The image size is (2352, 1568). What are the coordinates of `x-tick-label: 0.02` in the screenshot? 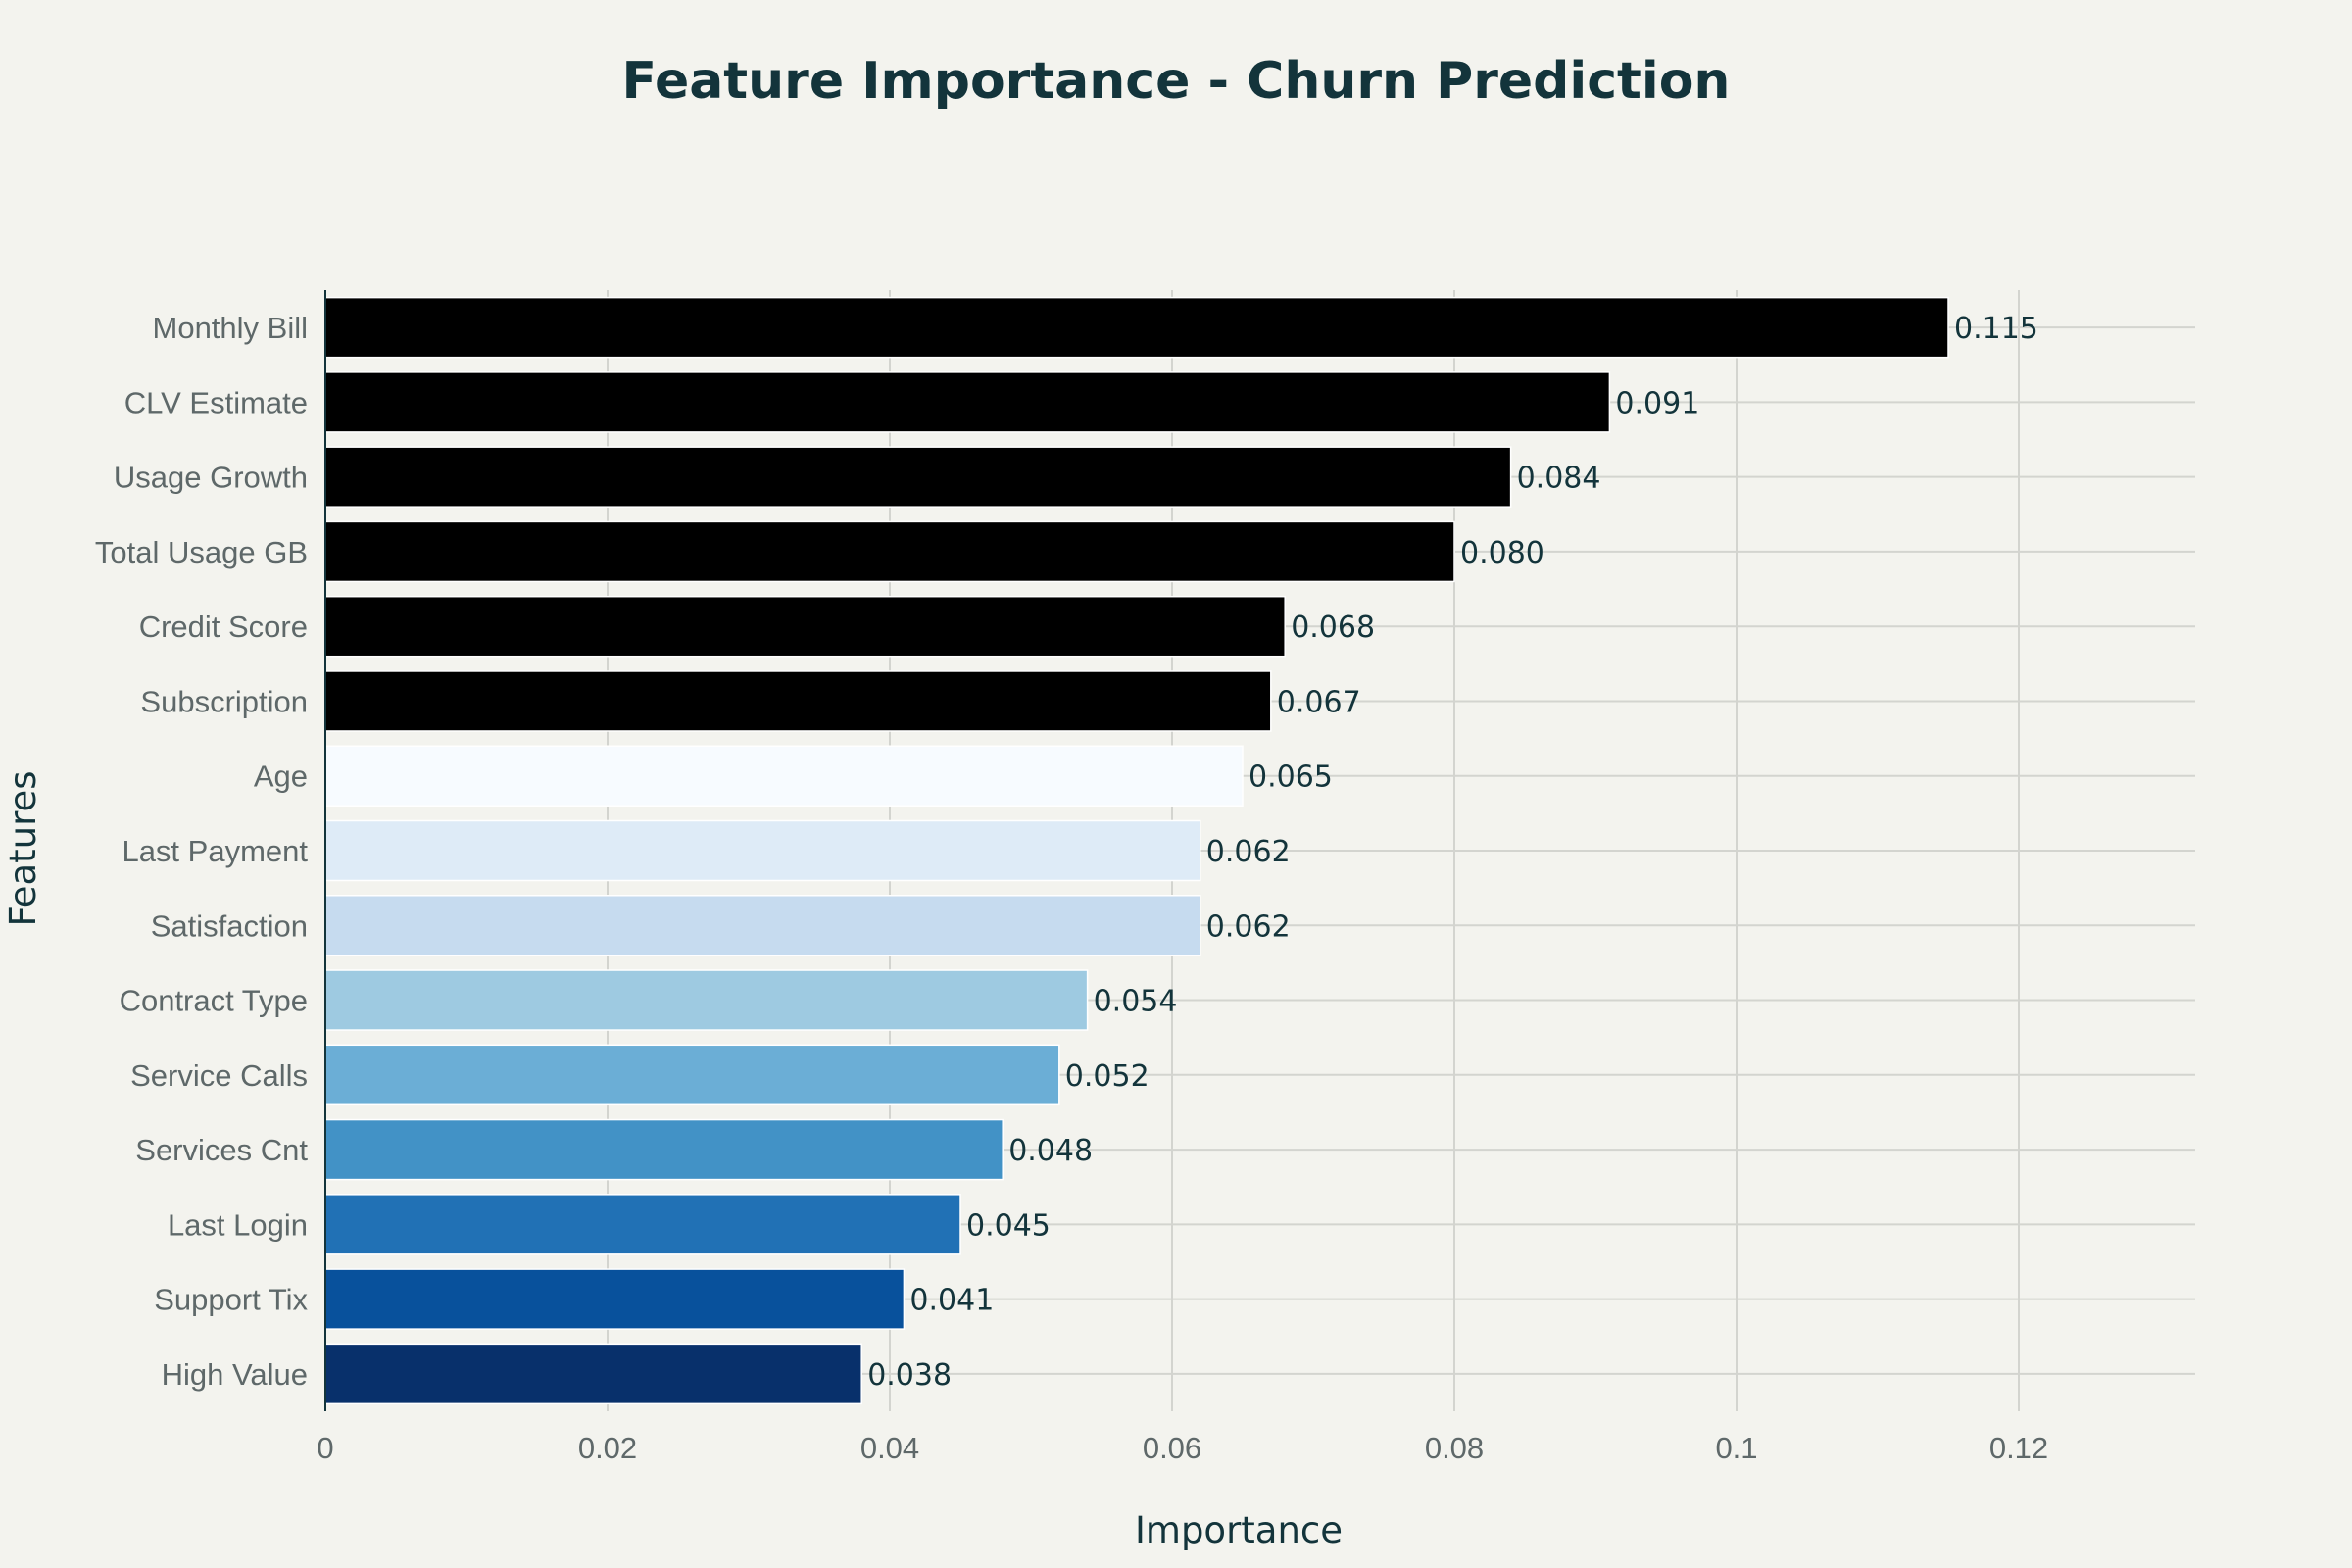 It's located at (607, 1448).